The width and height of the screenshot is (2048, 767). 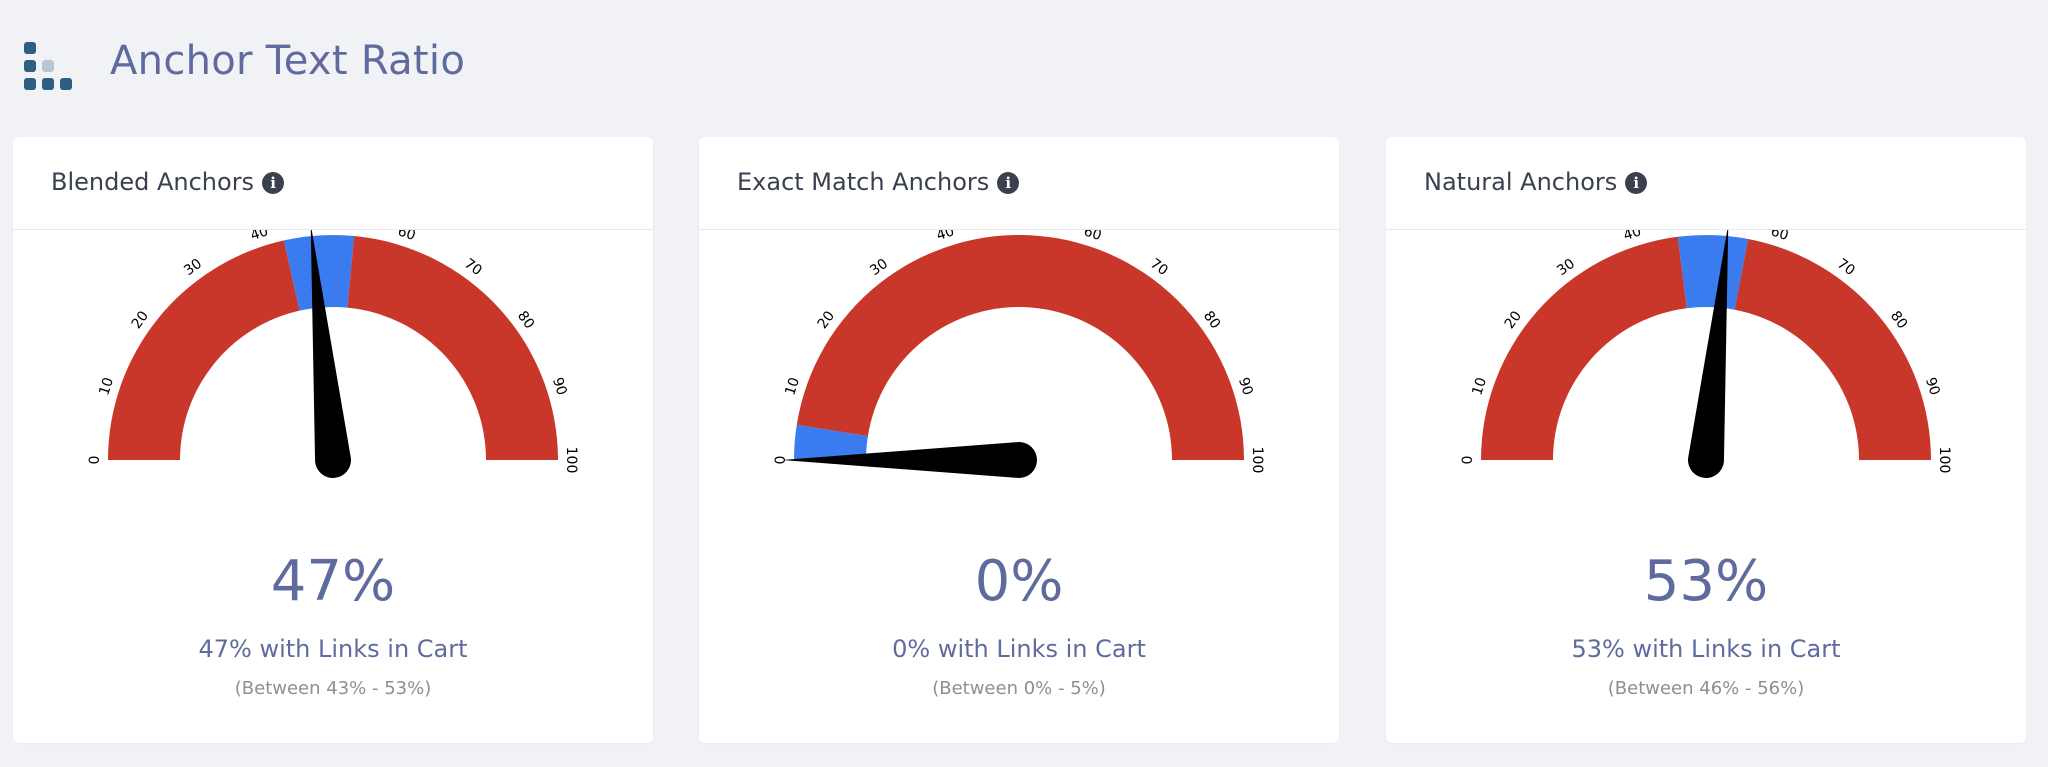 What do you see at coordinates (333, 649) in the screenshot?
I see `gauge-caption: 47% with Links in Cart` at bounding box center [333, 649].